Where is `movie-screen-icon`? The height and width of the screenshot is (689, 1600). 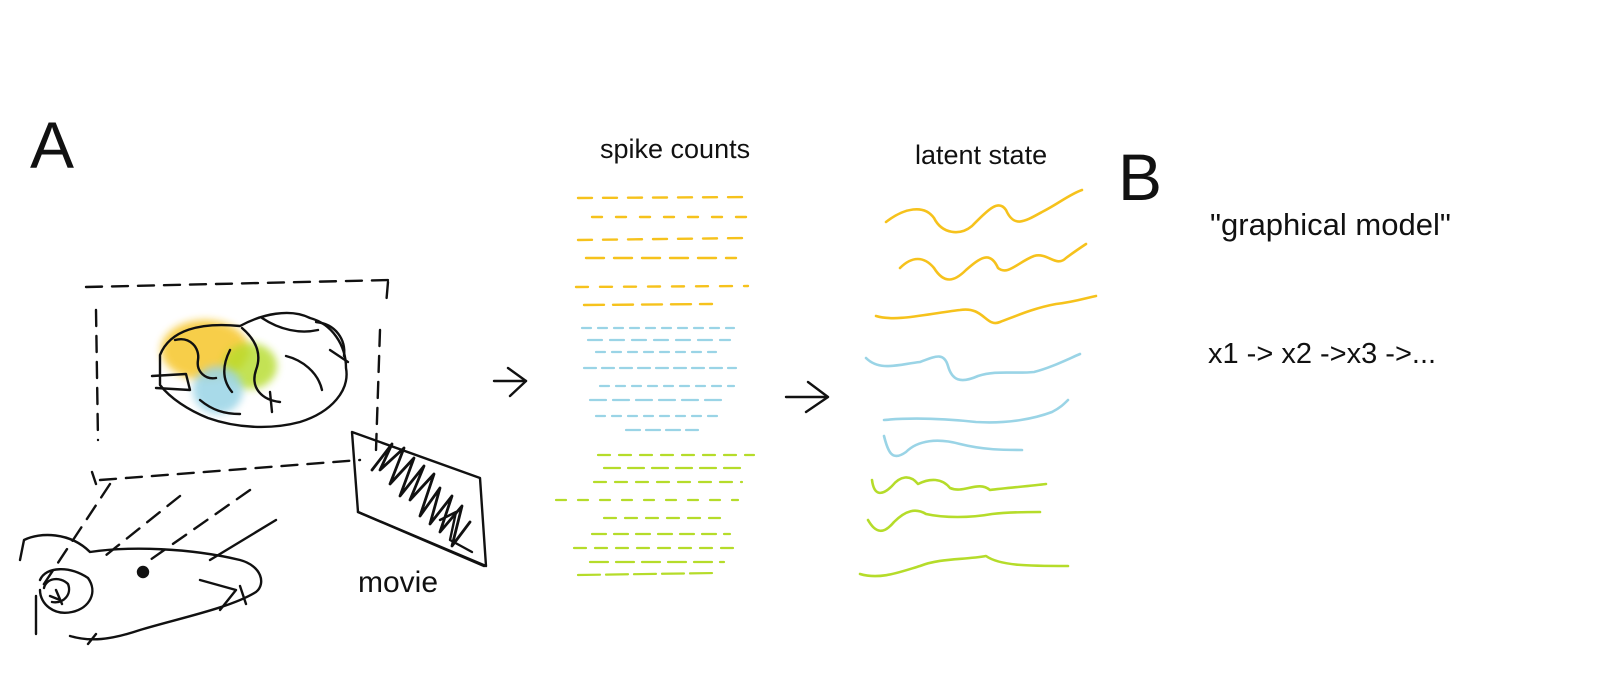 movie-screen-icon is located at coordinates (419, 499).